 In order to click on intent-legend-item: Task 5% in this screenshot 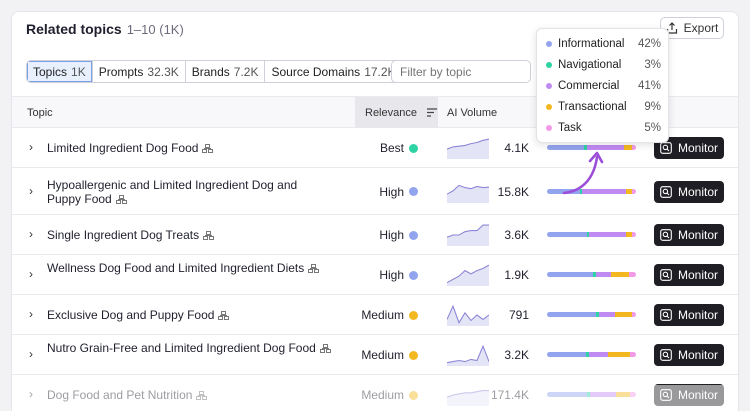, I will do `click(603, 128)`.